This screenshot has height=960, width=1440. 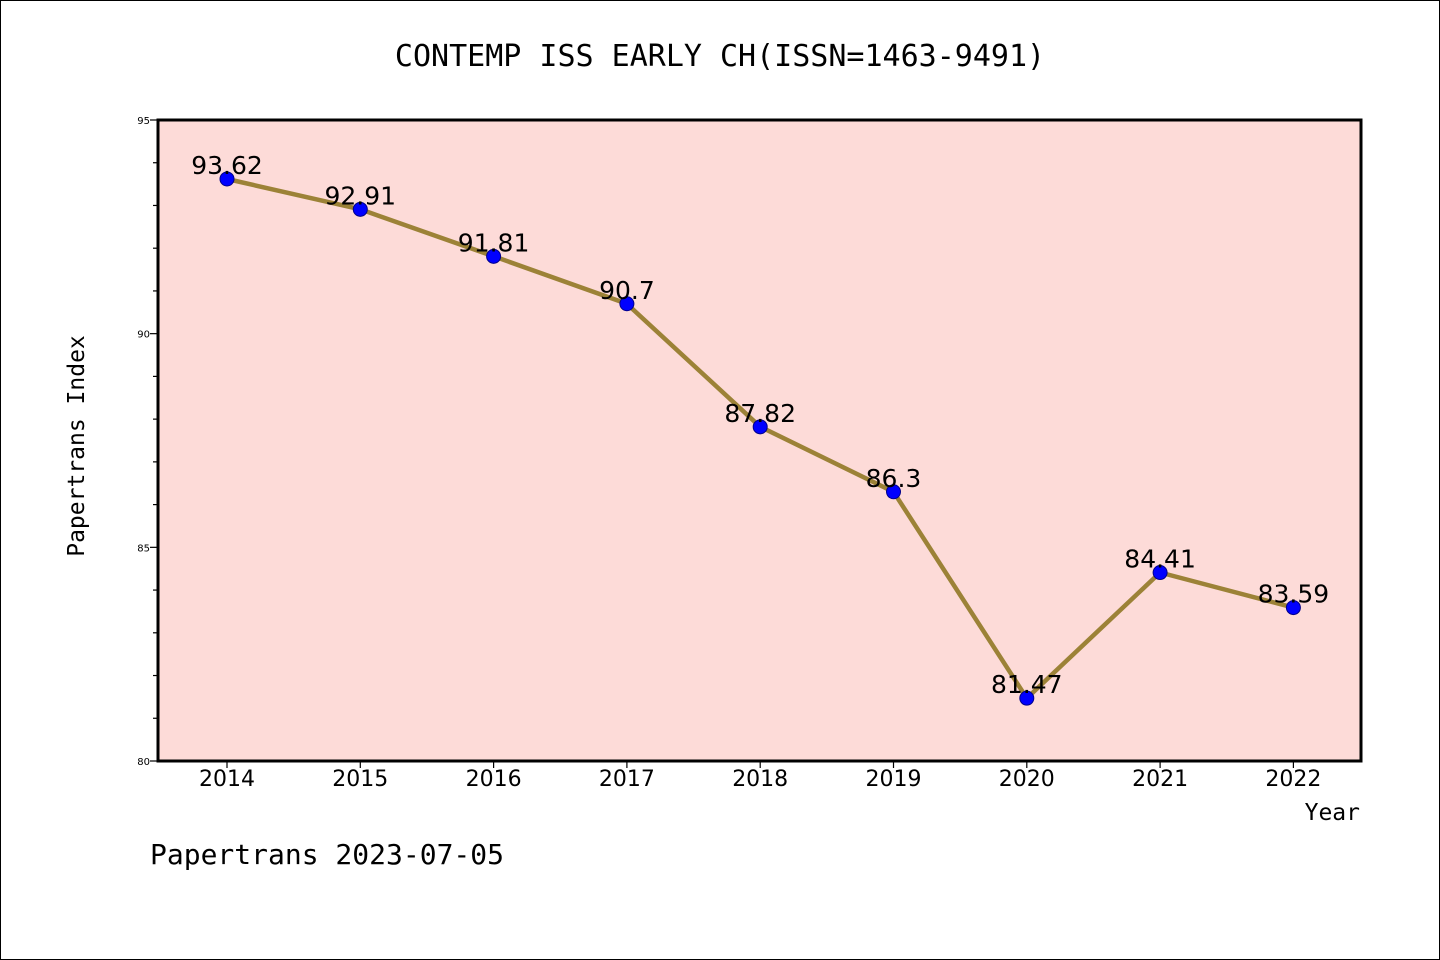 I want to click on y-tick-label: 95, so click(x=143, y=121).